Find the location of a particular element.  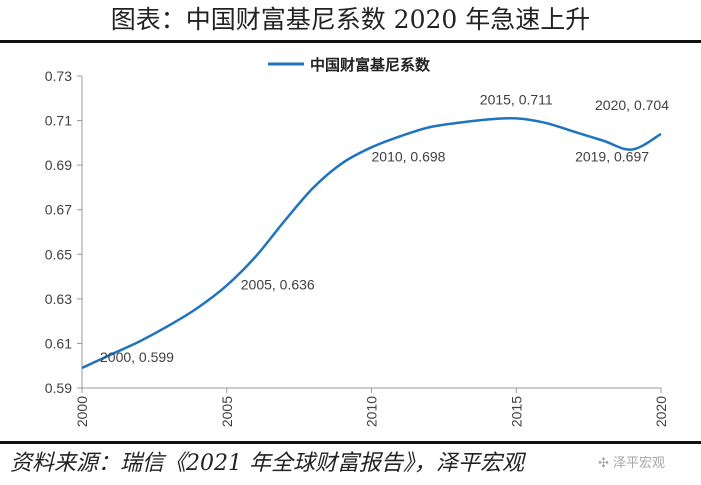

watermark-logo: ✣ 泽平宏观 is located at coordinates (632, 463).